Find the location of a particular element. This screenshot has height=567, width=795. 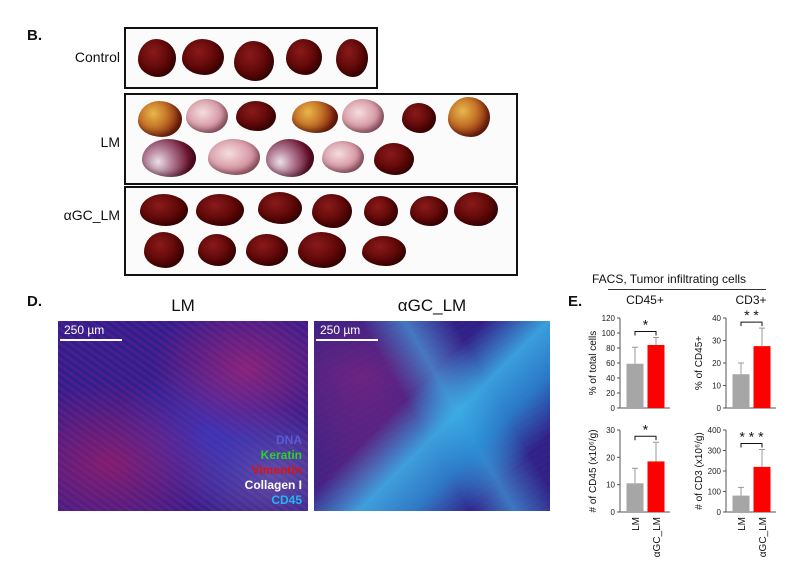

y-tick-label: 60 is located at coordinates (610, 363).